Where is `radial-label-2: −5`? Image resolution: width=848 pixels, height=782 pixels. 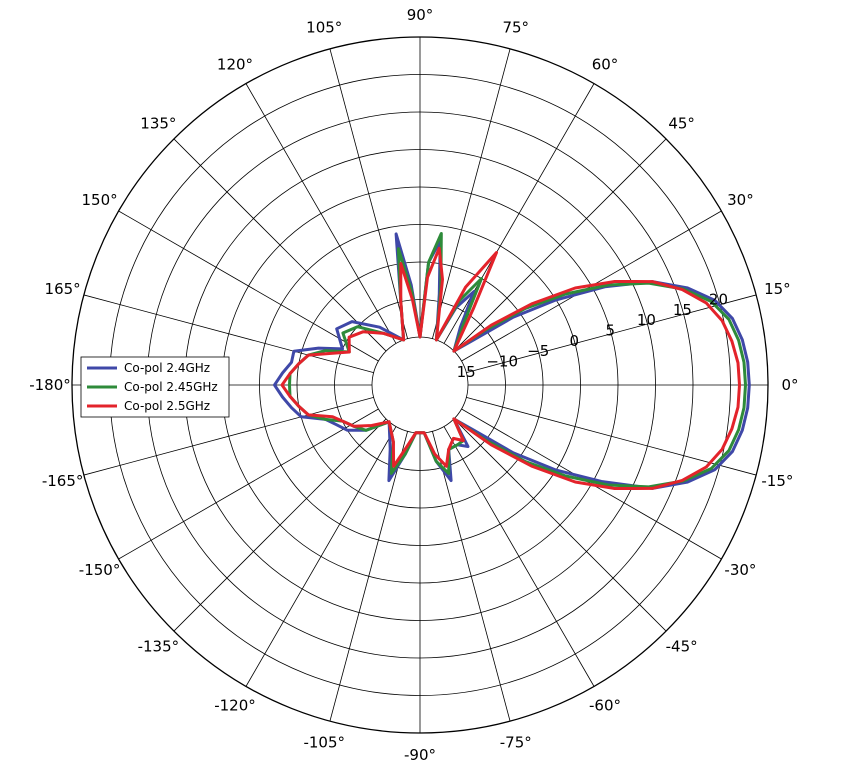 radial-label-2: −5 is located at coordinates (538, 351).